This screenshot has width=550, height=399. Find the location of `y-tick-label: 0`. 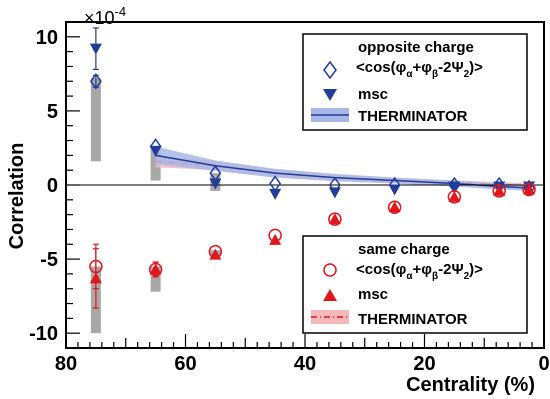

y-tick-label: 0 is located at coordinates (52, 186).